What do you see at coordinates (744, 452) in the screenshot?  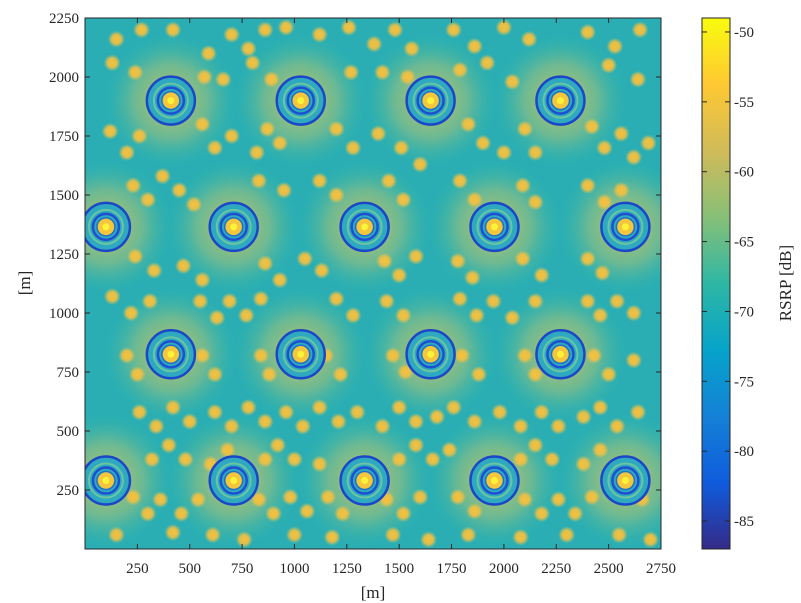 I see `colorbar-tick-label-6: -80` at bounding box center [744, 452].